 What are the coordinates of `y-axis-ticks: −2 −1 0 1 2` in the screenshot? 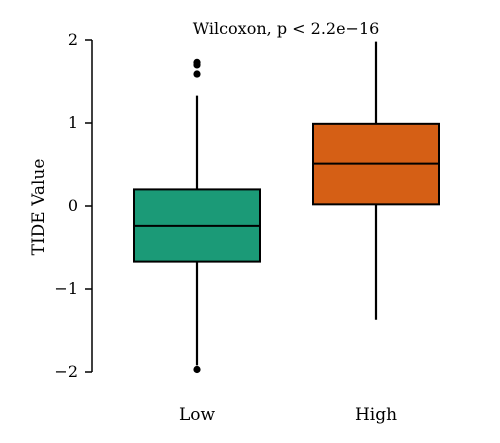 It's located at (73, 205).